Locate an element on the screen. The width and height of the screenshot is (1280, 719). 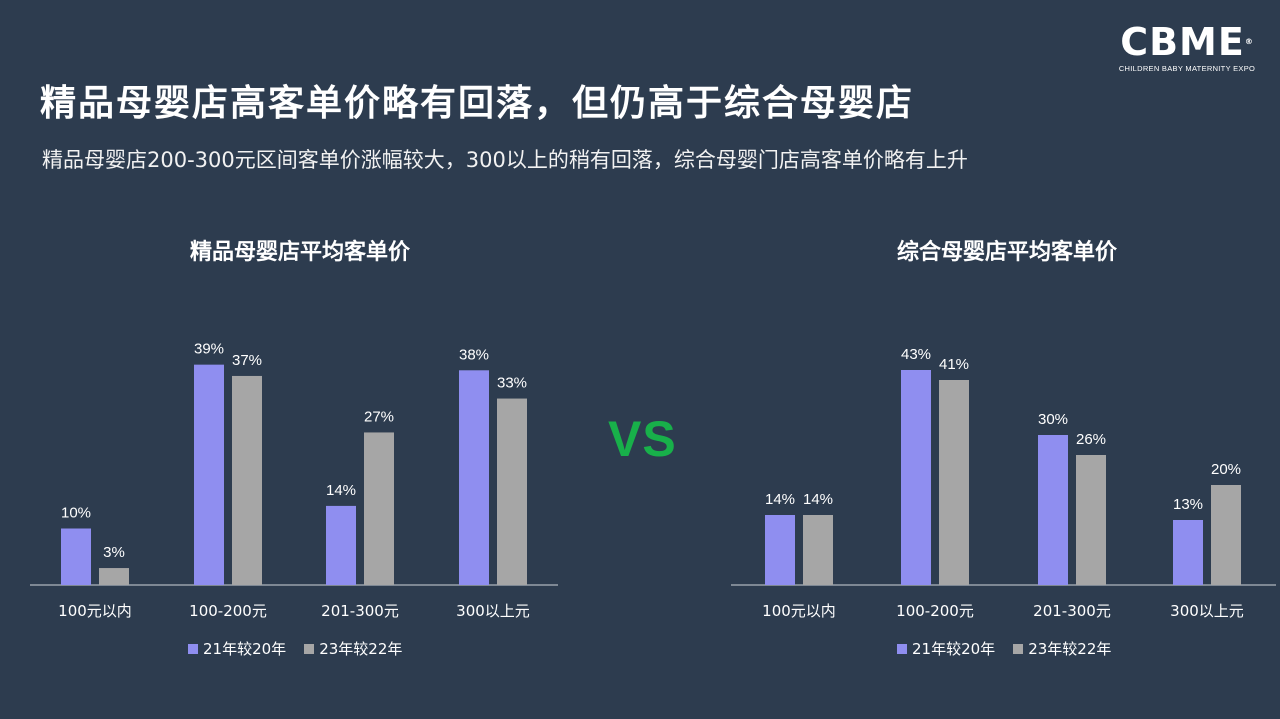
data-label-series1-3: 14% is located at coordinates (341, 490).